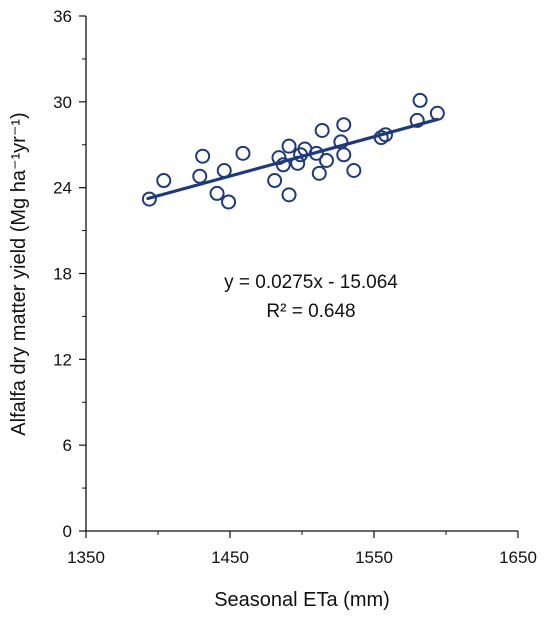 The image size is (550, 626). Describe the element at coordinates (19, 273) in the screenshot. I see `y-axis-title: Alfalfa dry matter yield (Mg ha⁻¹yr⁻¹)` at that location.